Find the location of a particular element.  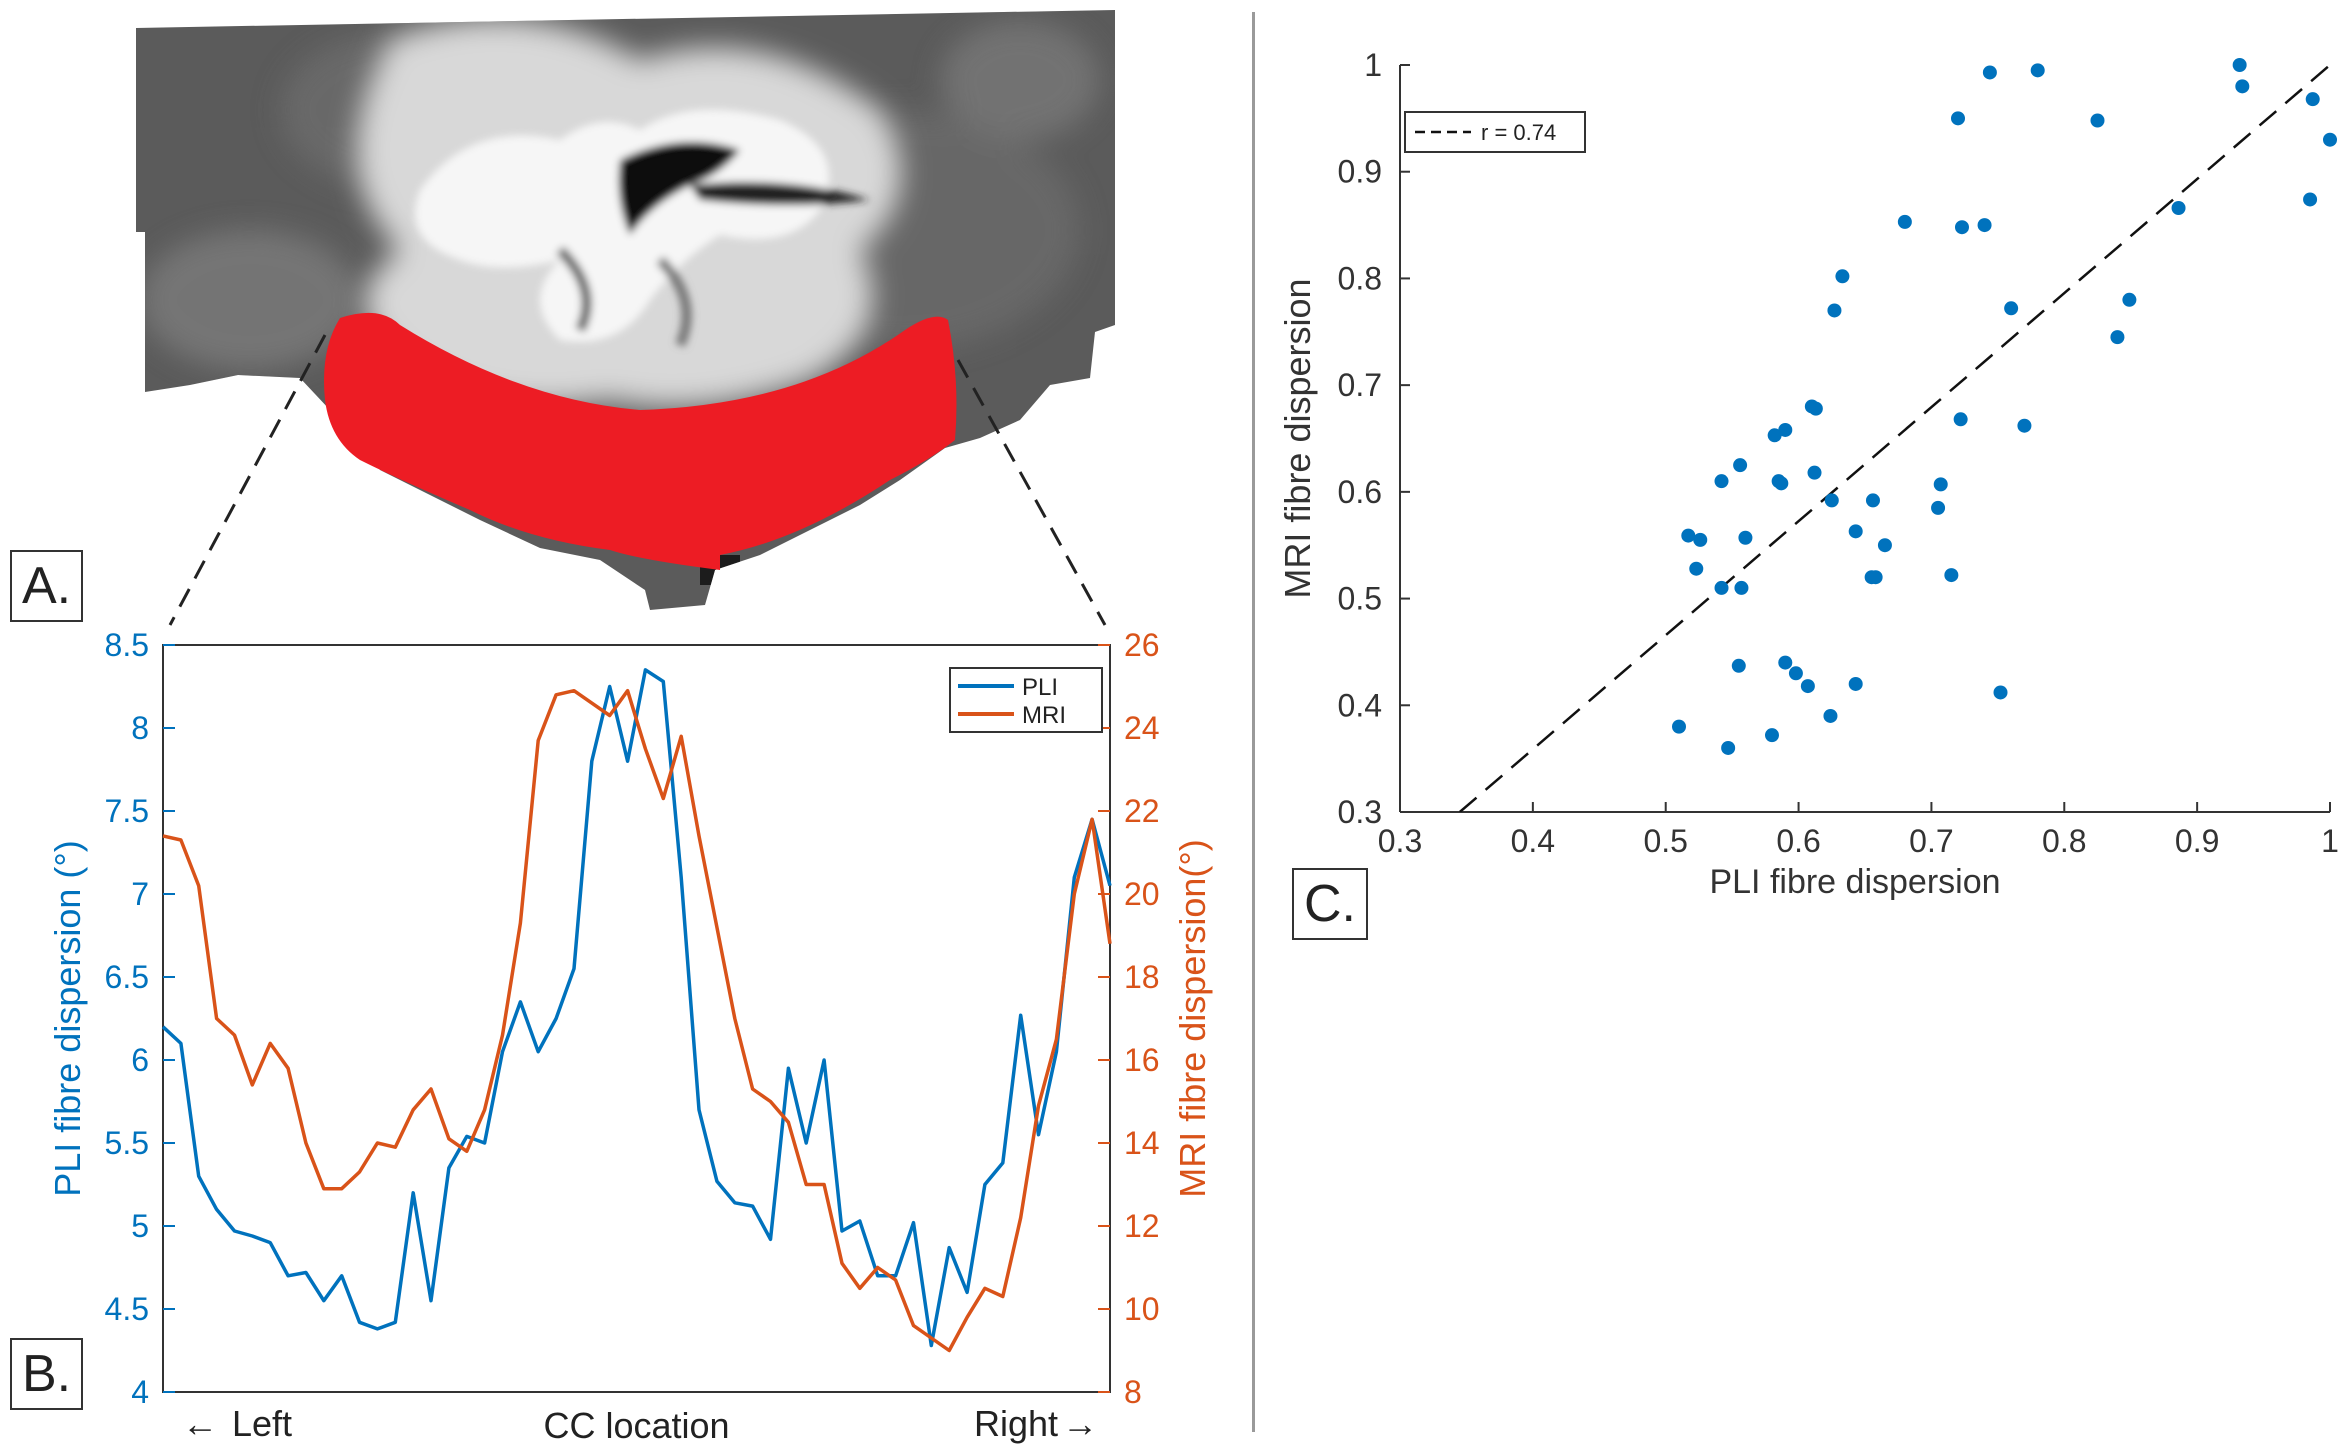

legend-label-pli: PLI is located at coordinates (1040, 687).